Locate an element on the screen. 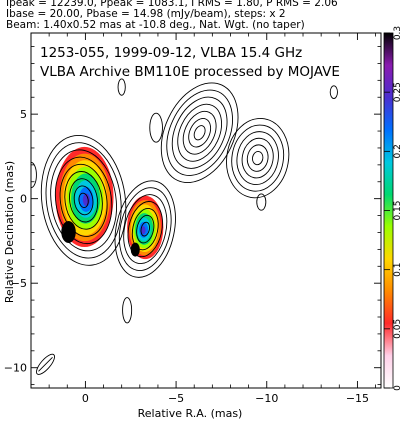 This screenshot has height=424, width=409. y-axis-label: Relative Decination (mas) is located at coordinates (9, 232).